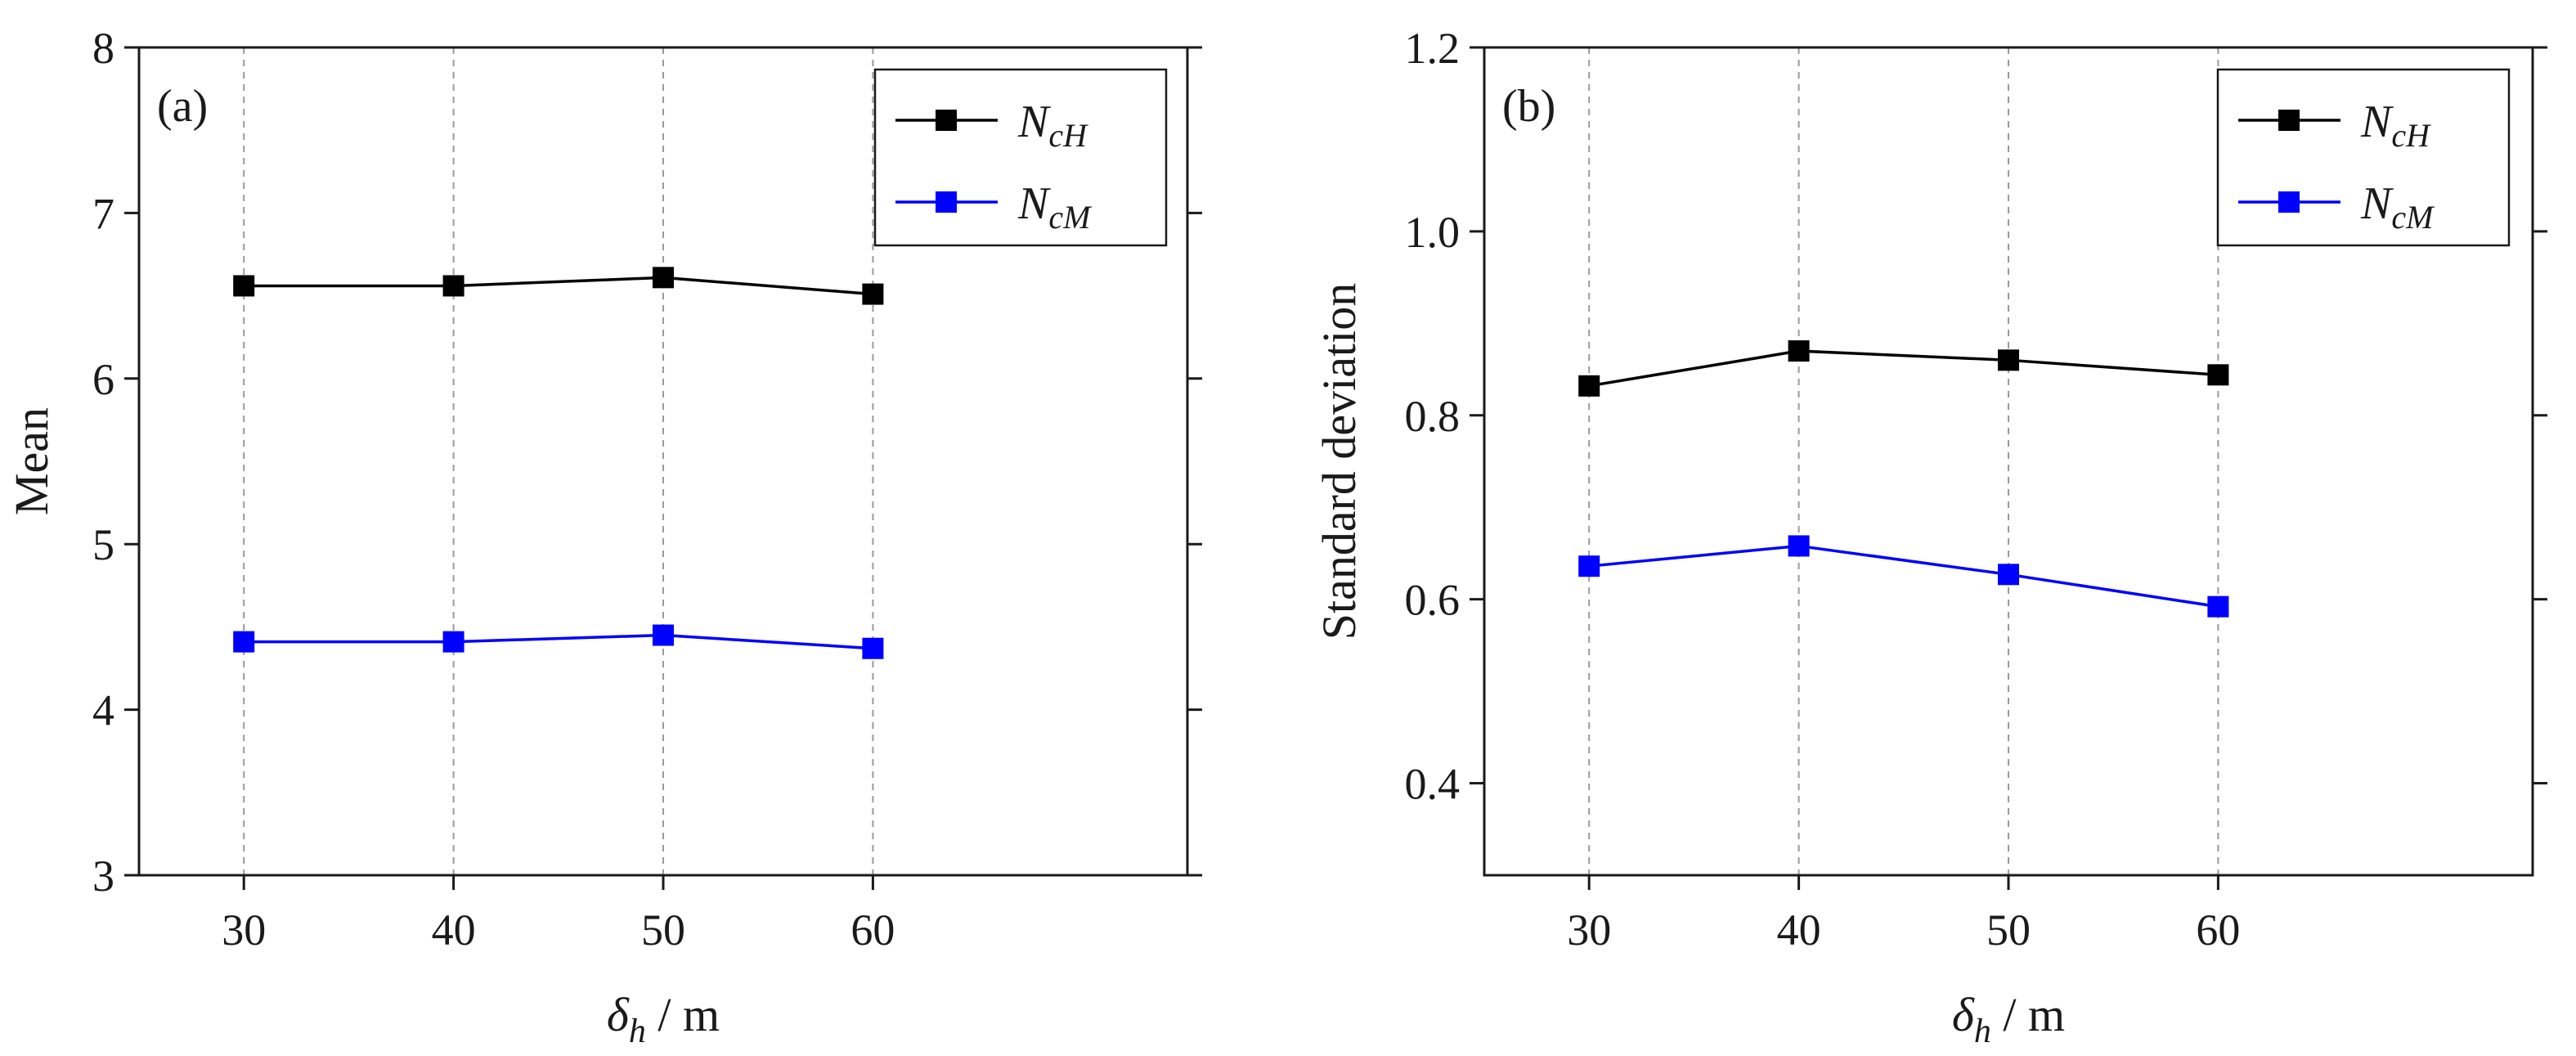  I want to click on y-tick-label: 1.2, so click(1433, 48).